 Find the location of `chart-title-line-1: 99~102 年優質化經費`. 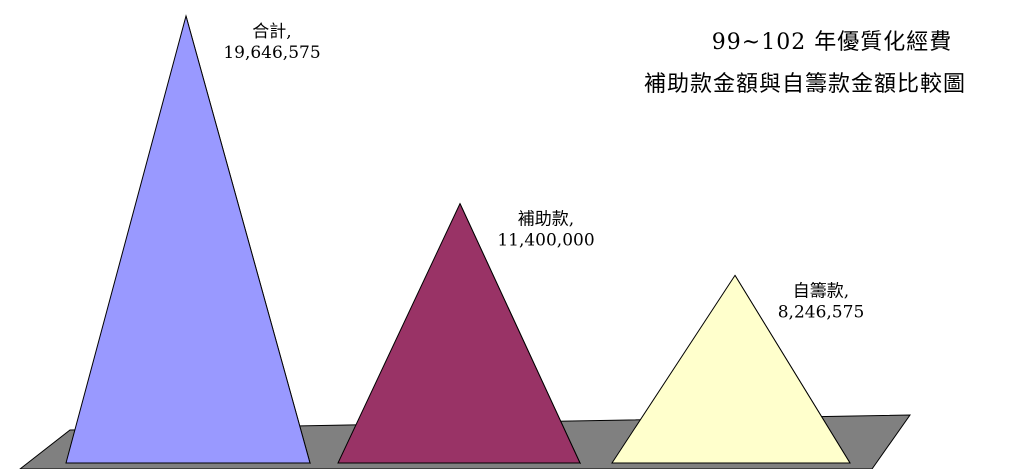

chart-title-line-1: 99~102 年優質化經費 is located at coordinates (832, 42).